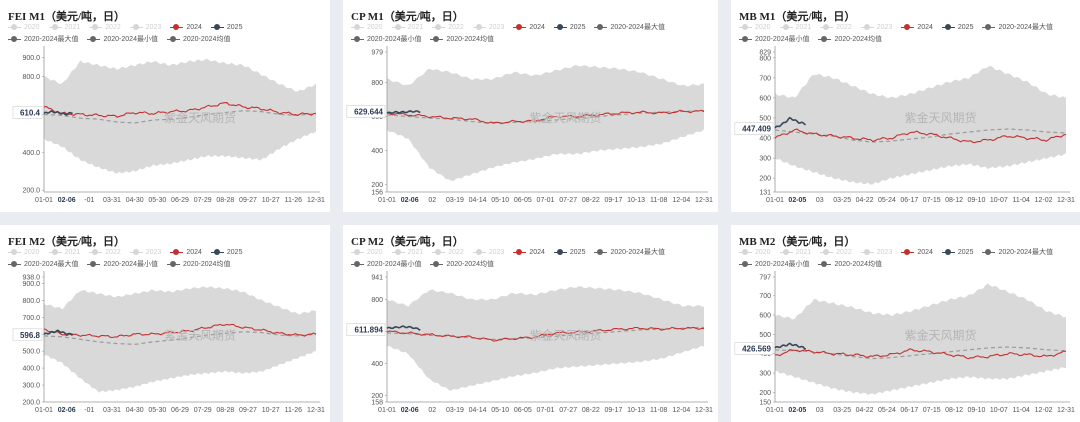  I want to click on x-tick-label: 05-24, so click(887, 200).